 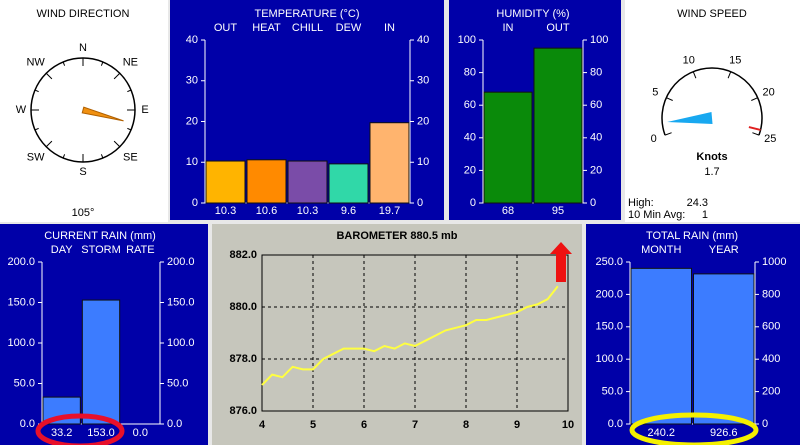 What do you see at coordinates (423, 40) in the screenshot?
I see `y2-tick-label: 40` at bounding box center [423, 40].